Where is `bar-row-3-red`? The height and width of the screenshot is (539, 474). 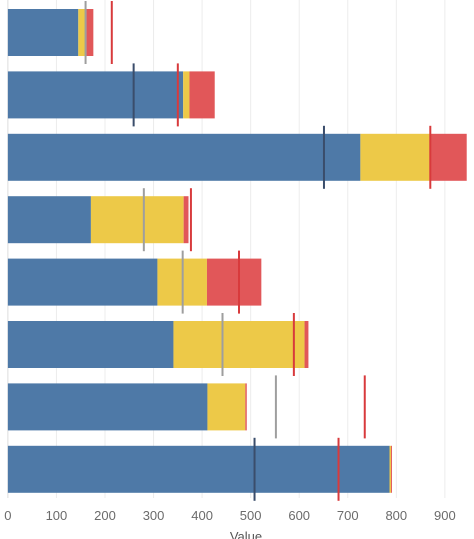
bar-row-3-red is located at coordinates (448, 157).